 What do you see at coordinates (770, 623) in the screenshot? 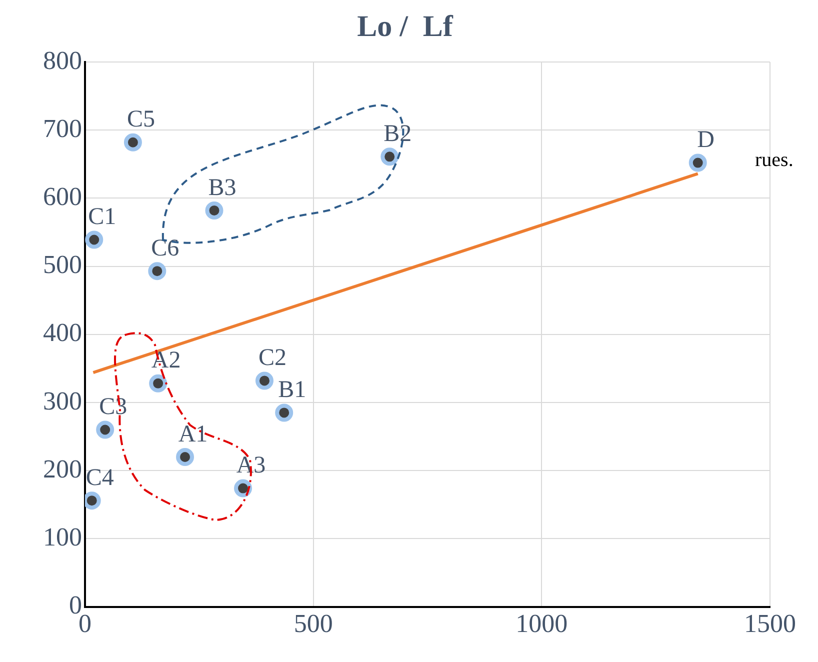
I see `x-tick-label: 1500` at bounding box center [770, 623].